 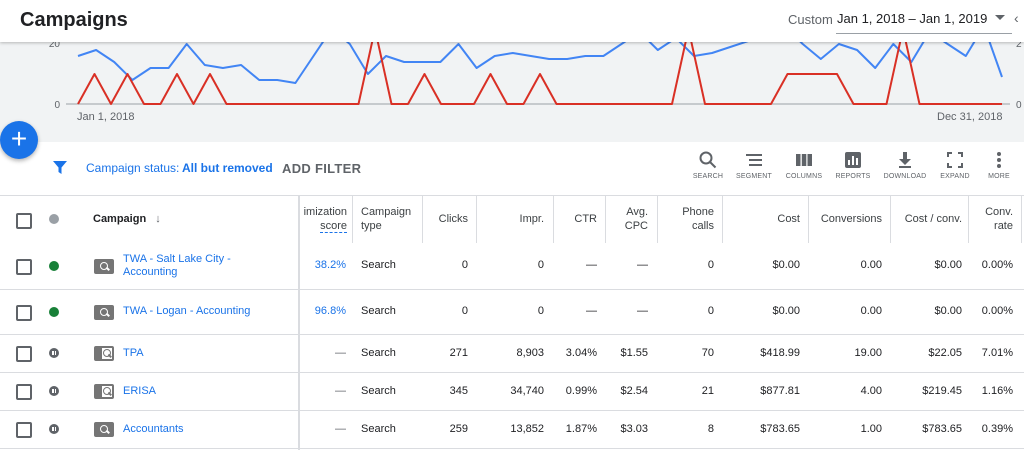 What do you see at coordinates (55, 46) in the screenshot?
I see `y-tick-left-top: 20` at bounding box center [55, 46].